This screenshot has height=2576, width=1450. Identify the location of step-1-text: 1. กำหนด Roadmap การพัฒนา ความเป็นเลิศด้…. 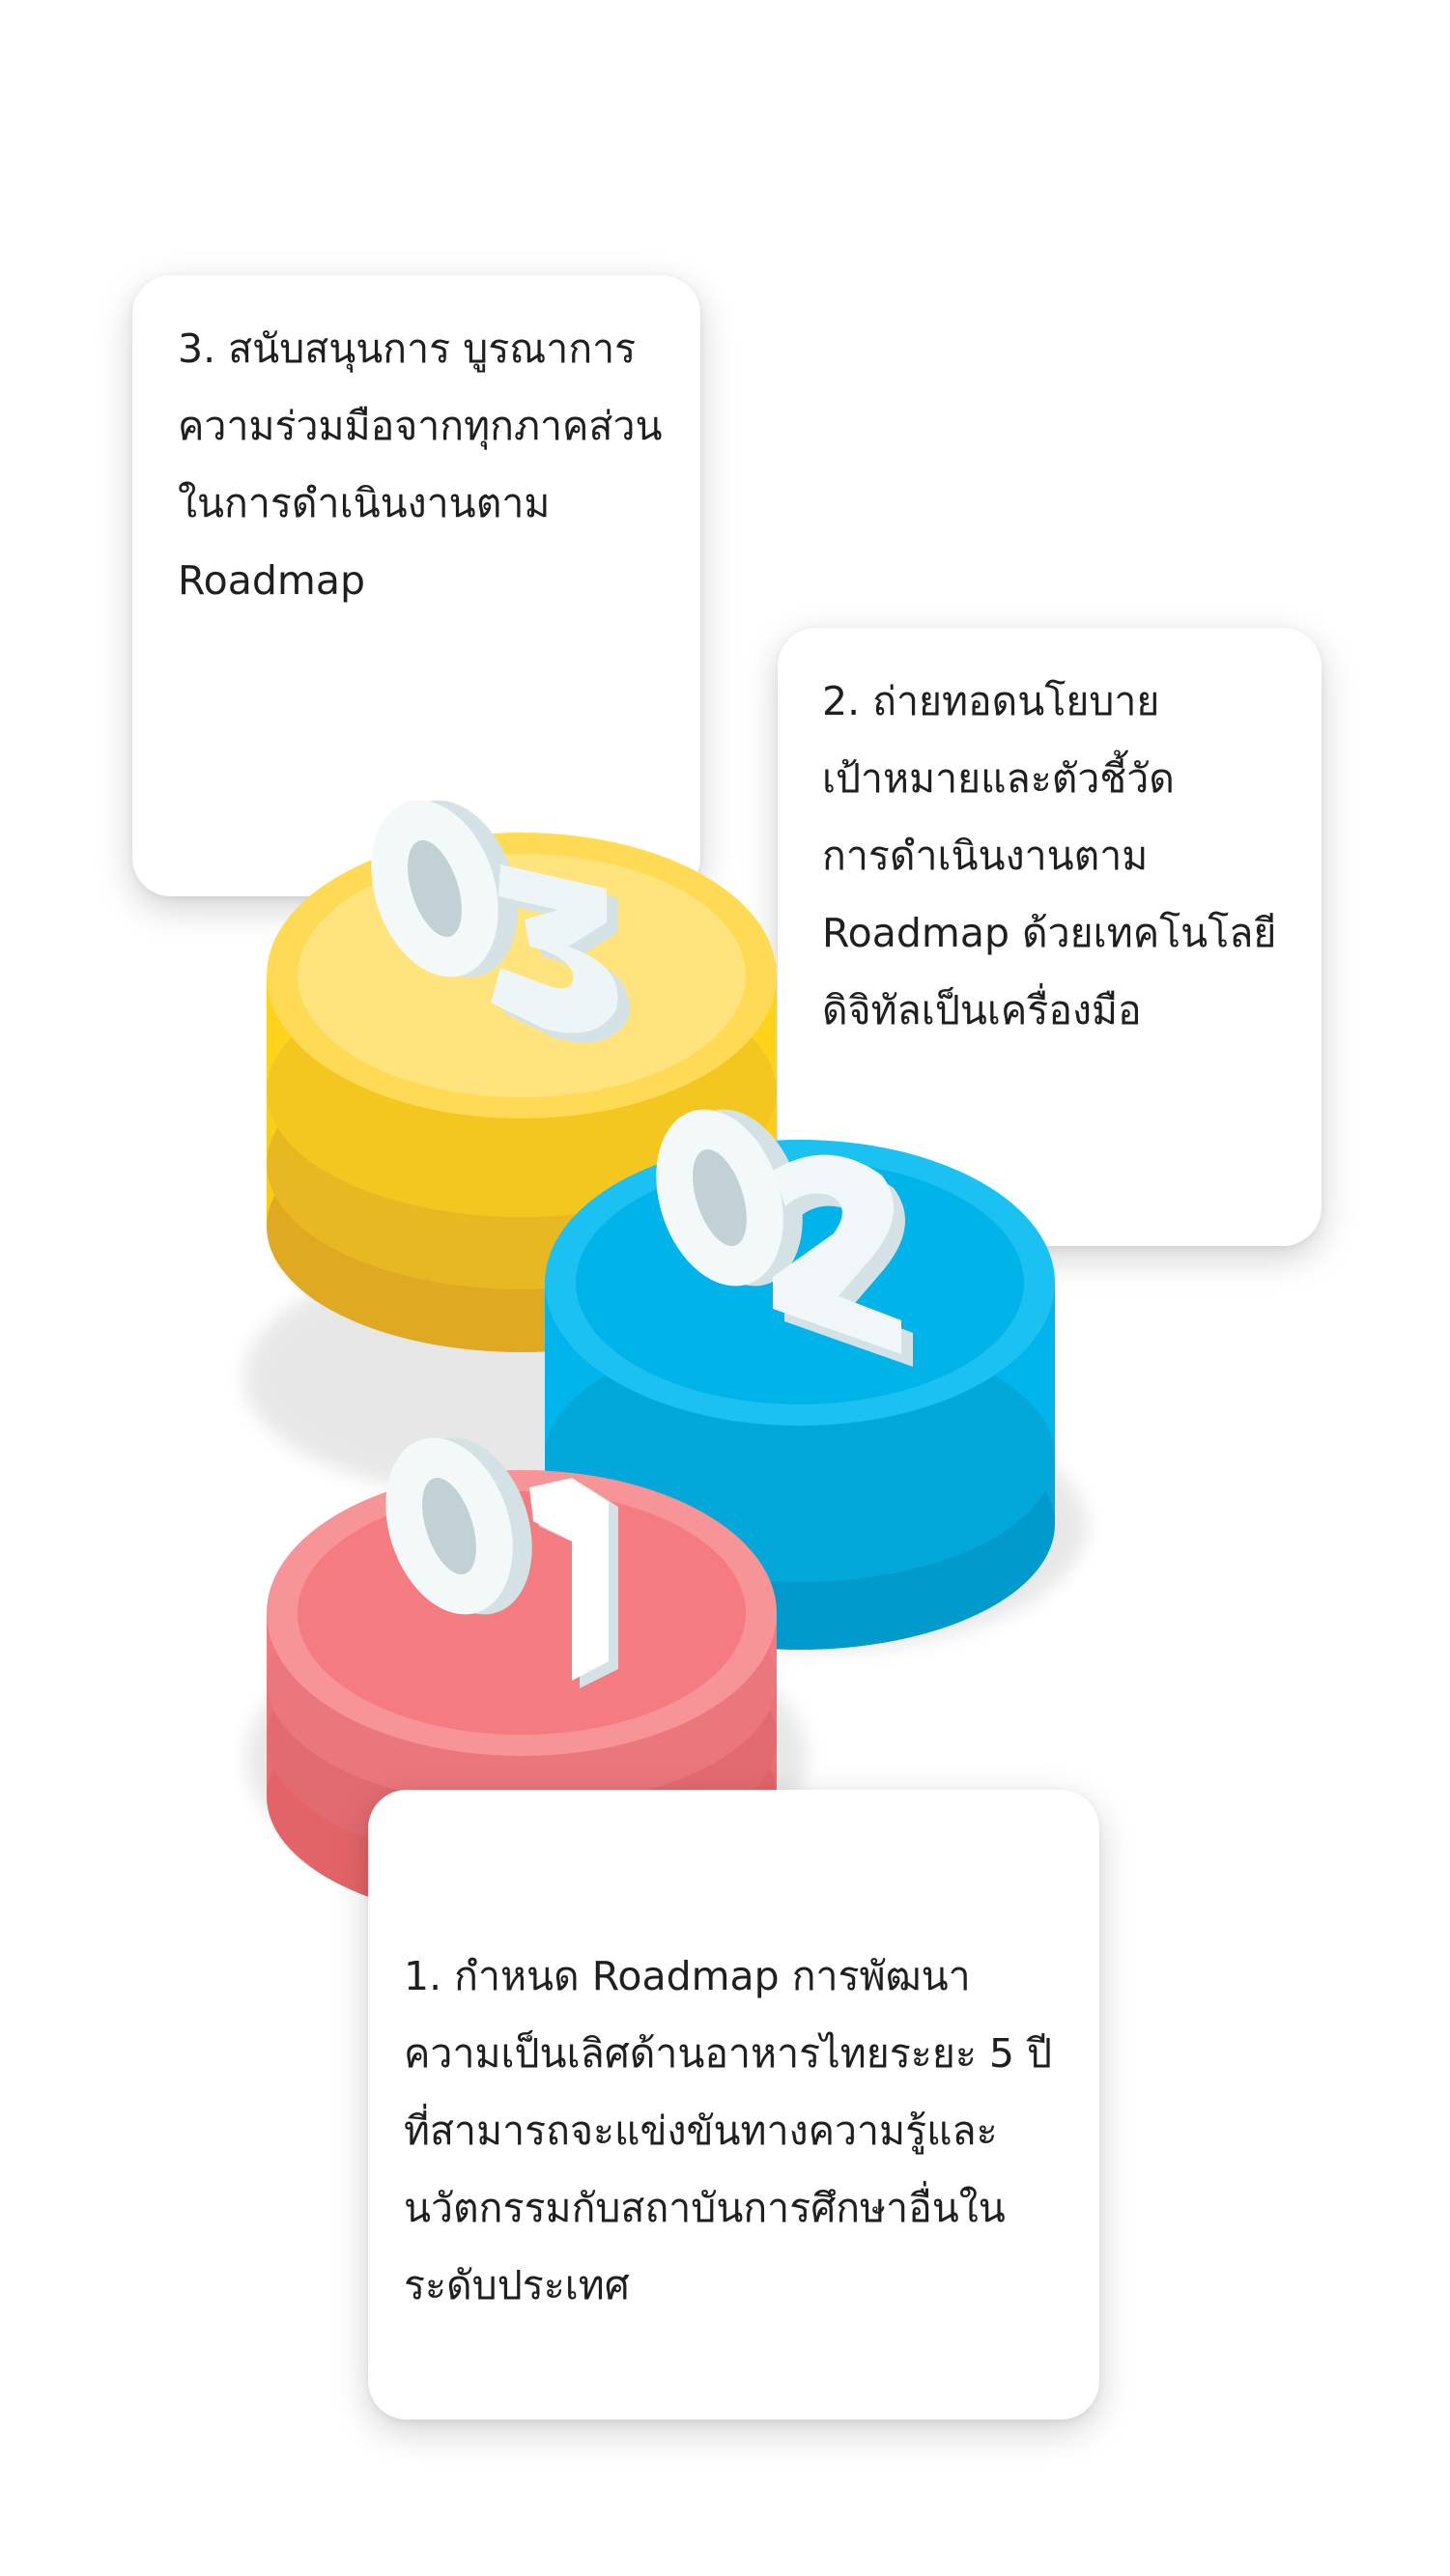
(729, 2130).